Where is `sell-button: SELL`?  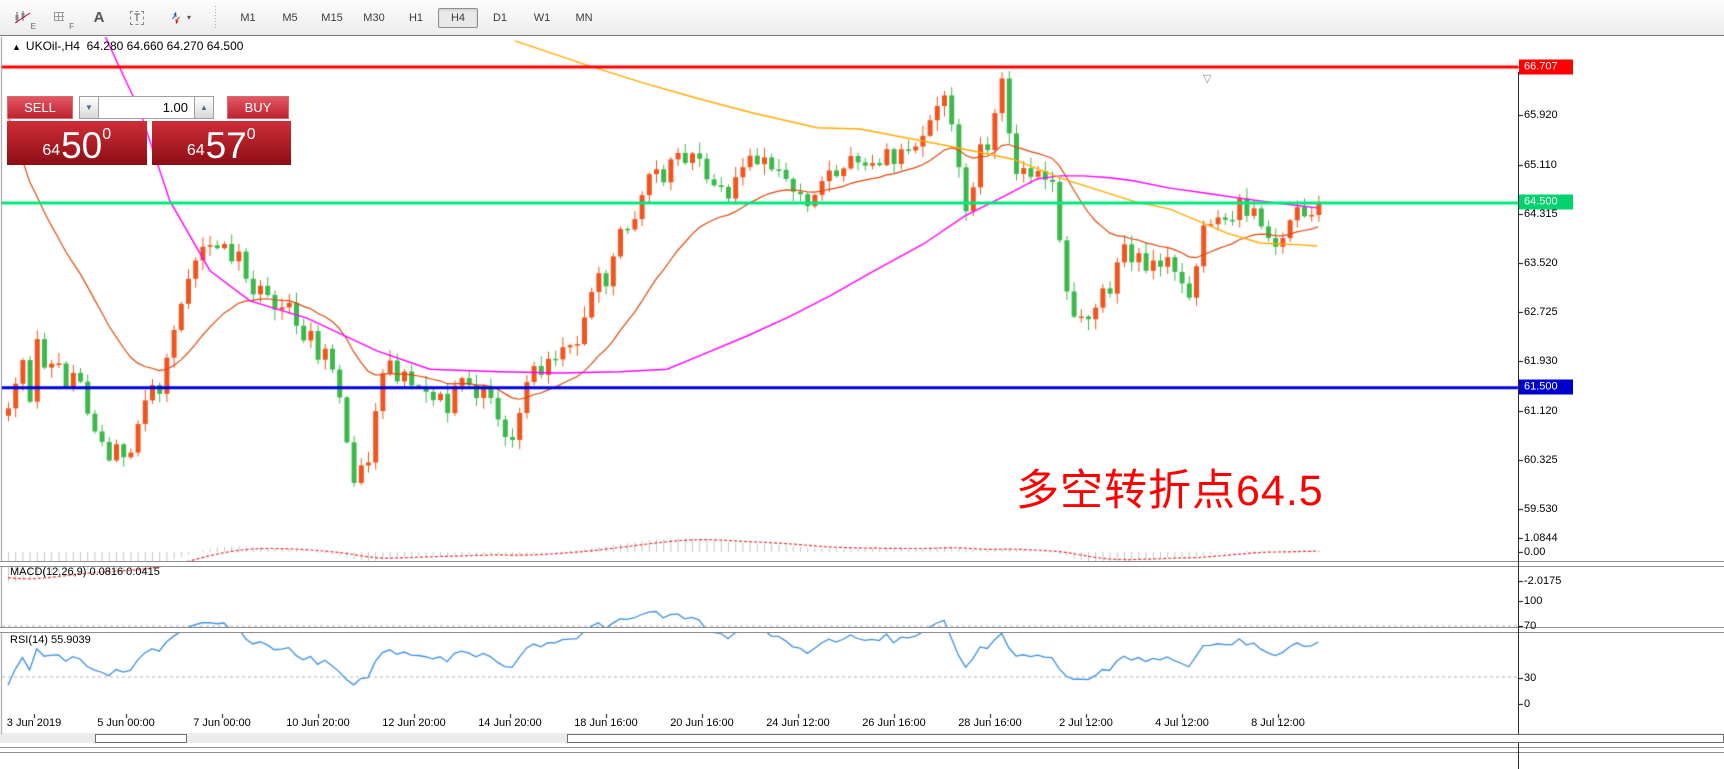
sell-button: SELL is located at coordinates (40, 107).